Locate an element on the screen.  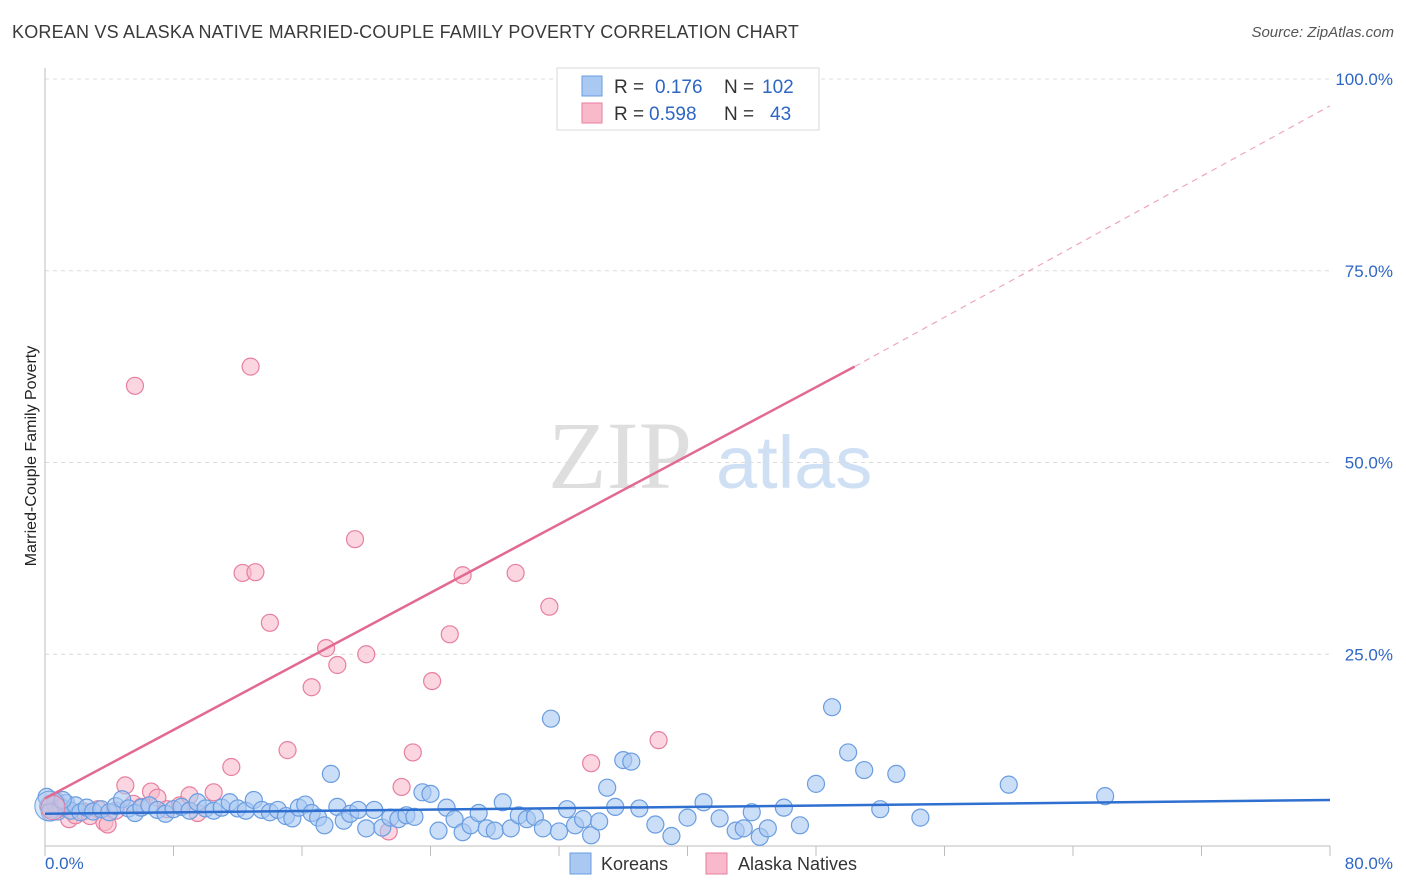
legend-n-alaska-natives: 43 is located at coordinates (780, 114).